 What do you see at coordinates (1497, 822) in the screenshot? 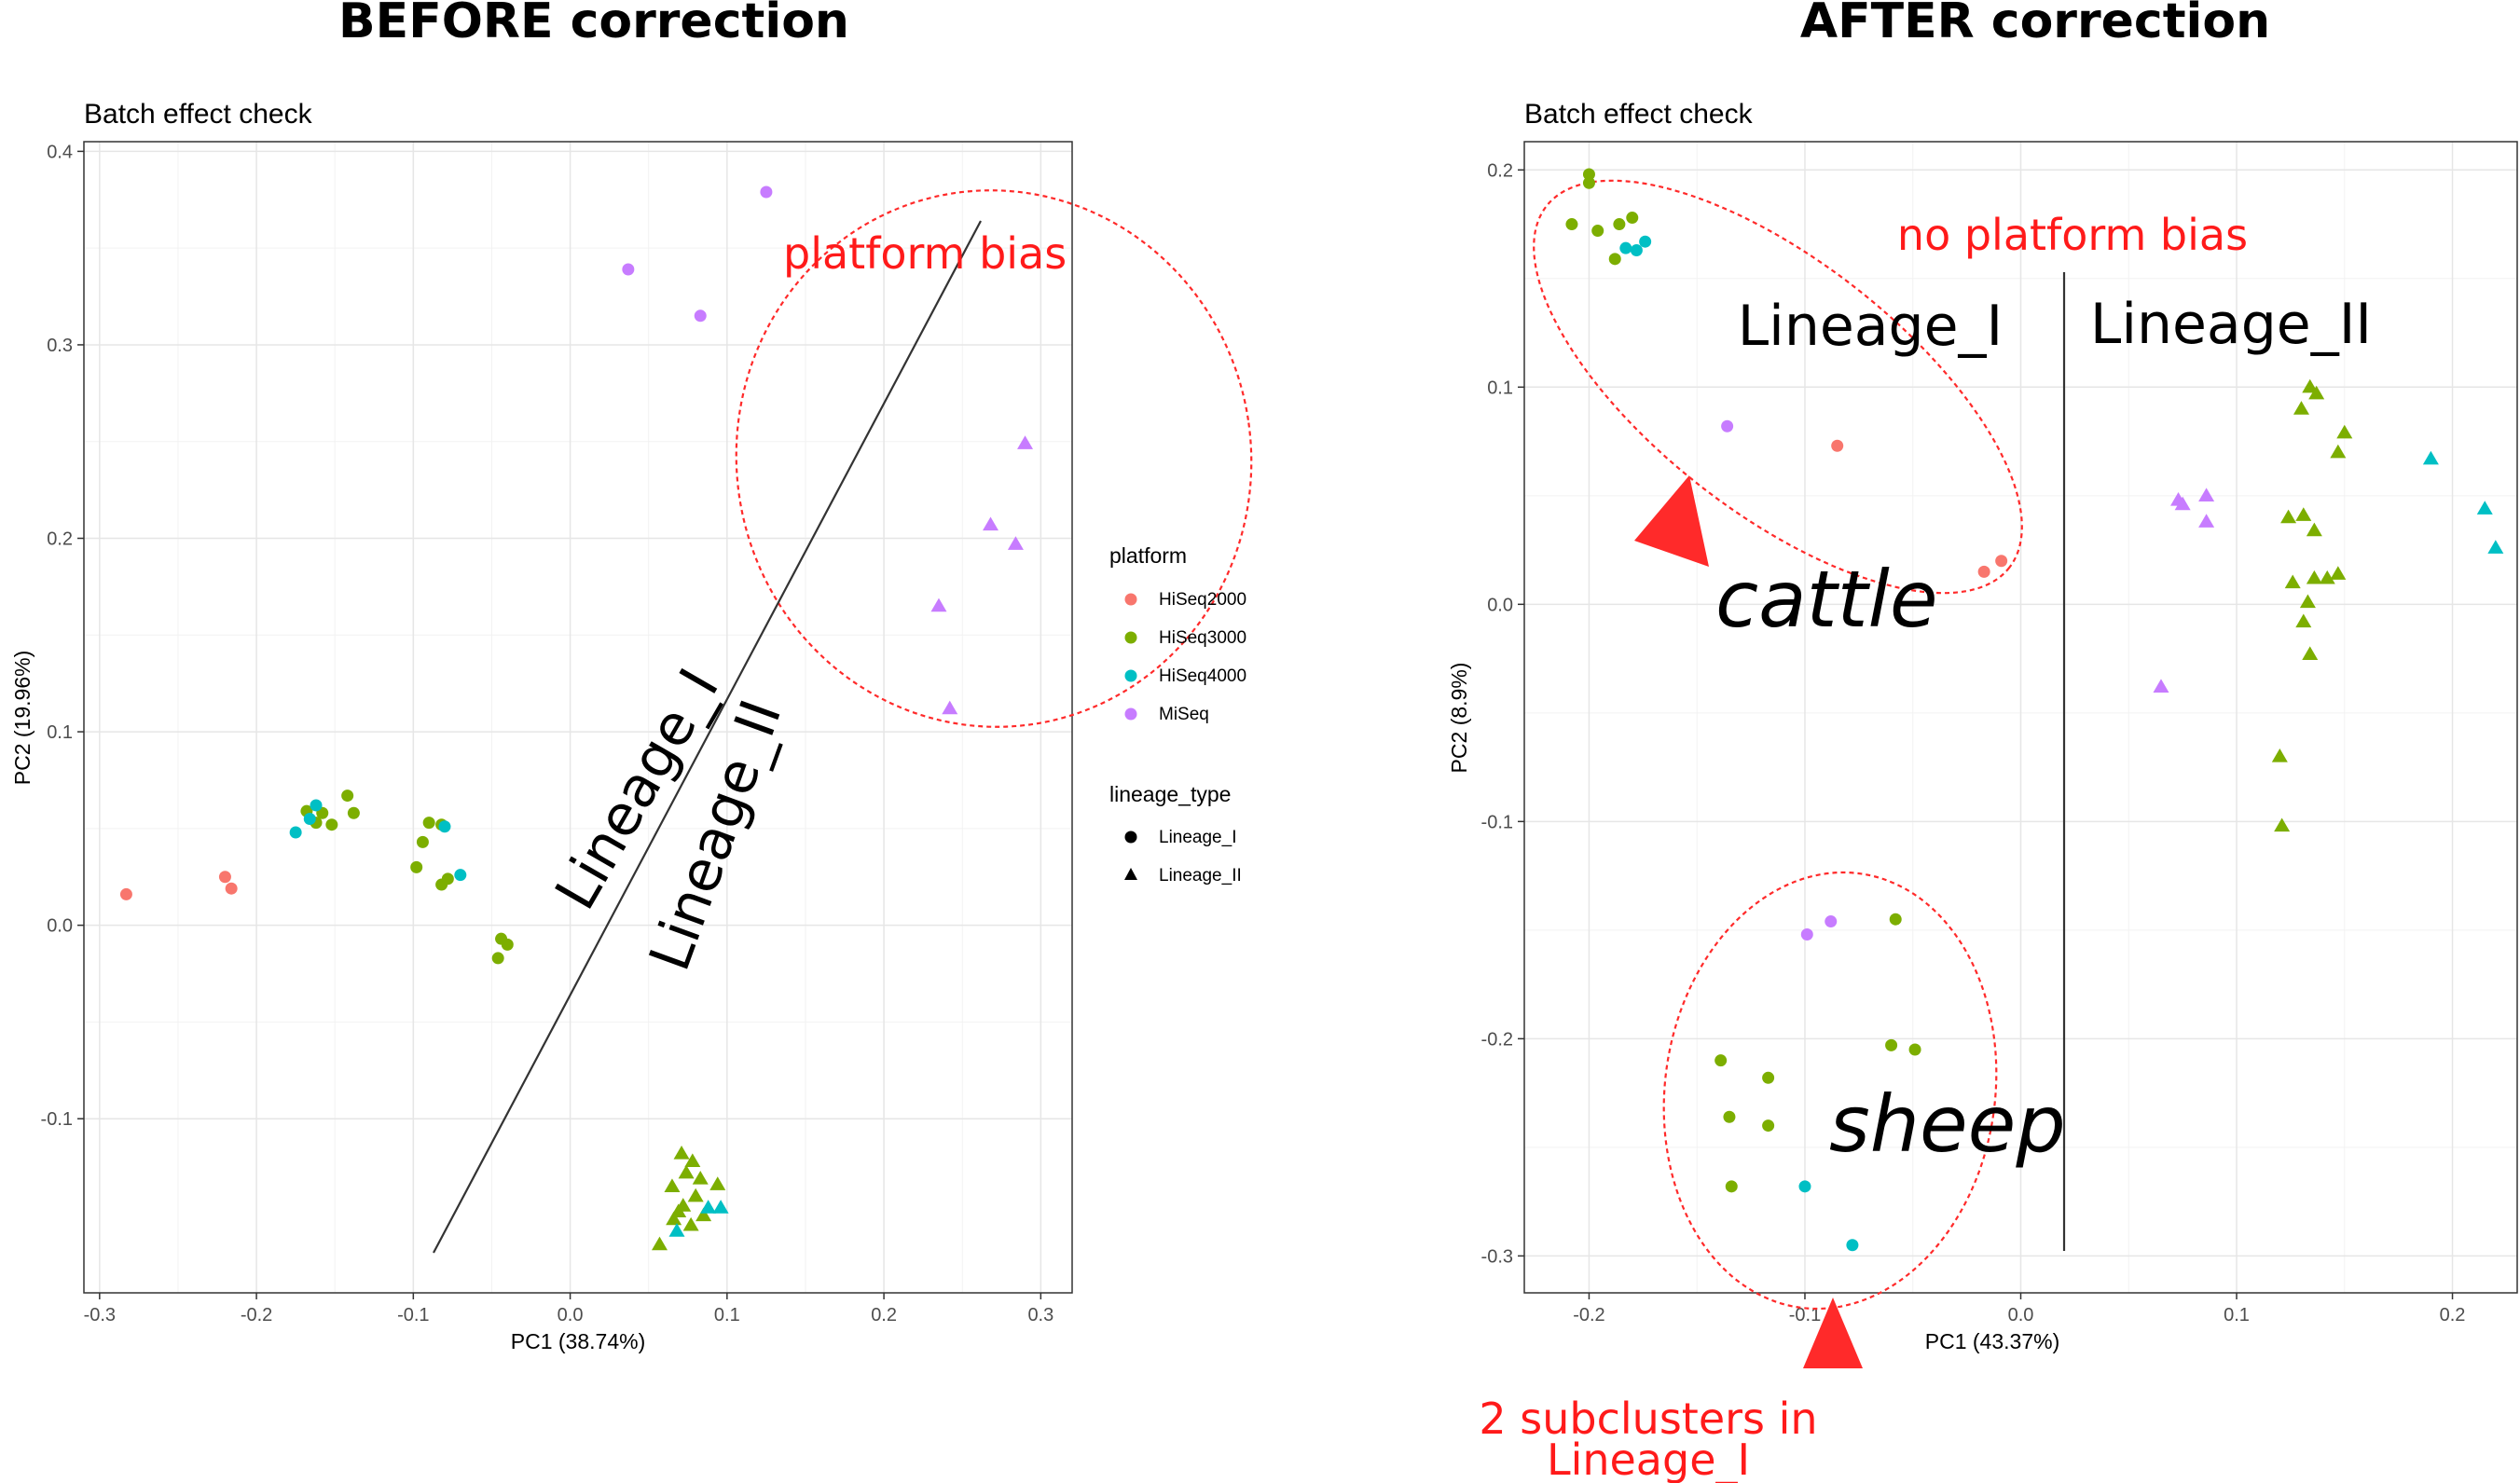
I see `y-tick-label: -0.1` at bounding box center [1497, 822].